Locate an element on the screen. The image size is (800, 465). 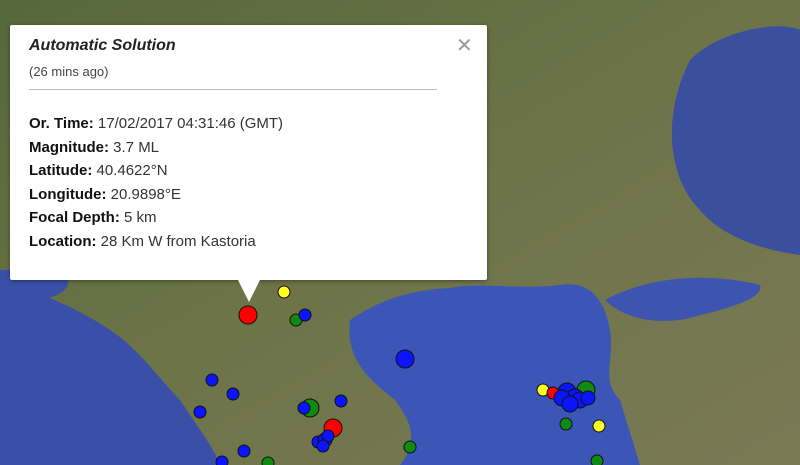
ionian-sea is located at coordinates (110, 375).